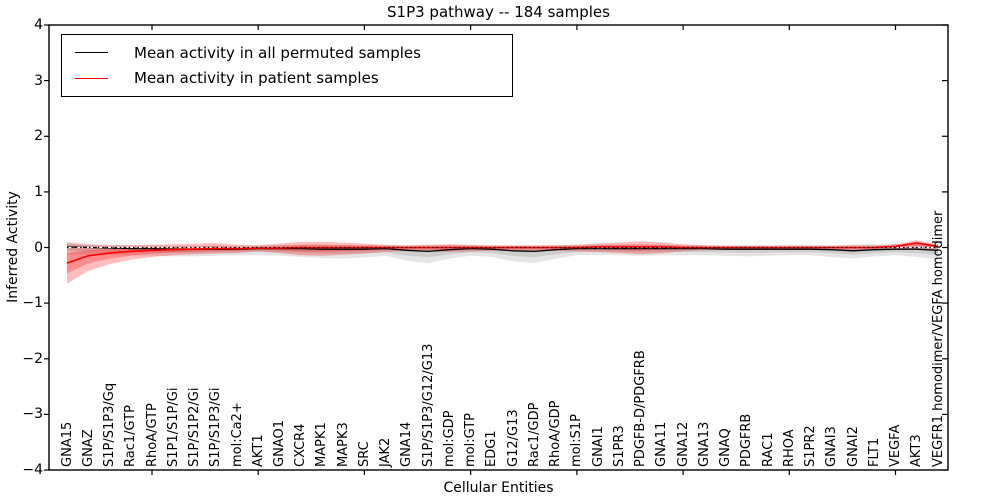 This screenshot has height=500, width=1000. I want to click on x-tick-label: S1P/S1P2/Gi, so click(194, 427).